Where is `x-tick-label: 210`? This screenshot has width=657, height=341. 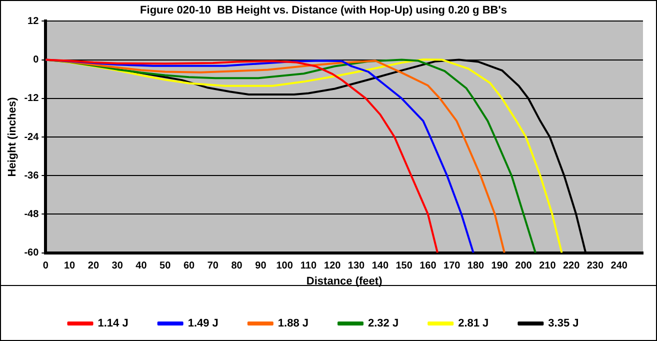 x-tick-label: 210 is located at coordinates (547, 266).